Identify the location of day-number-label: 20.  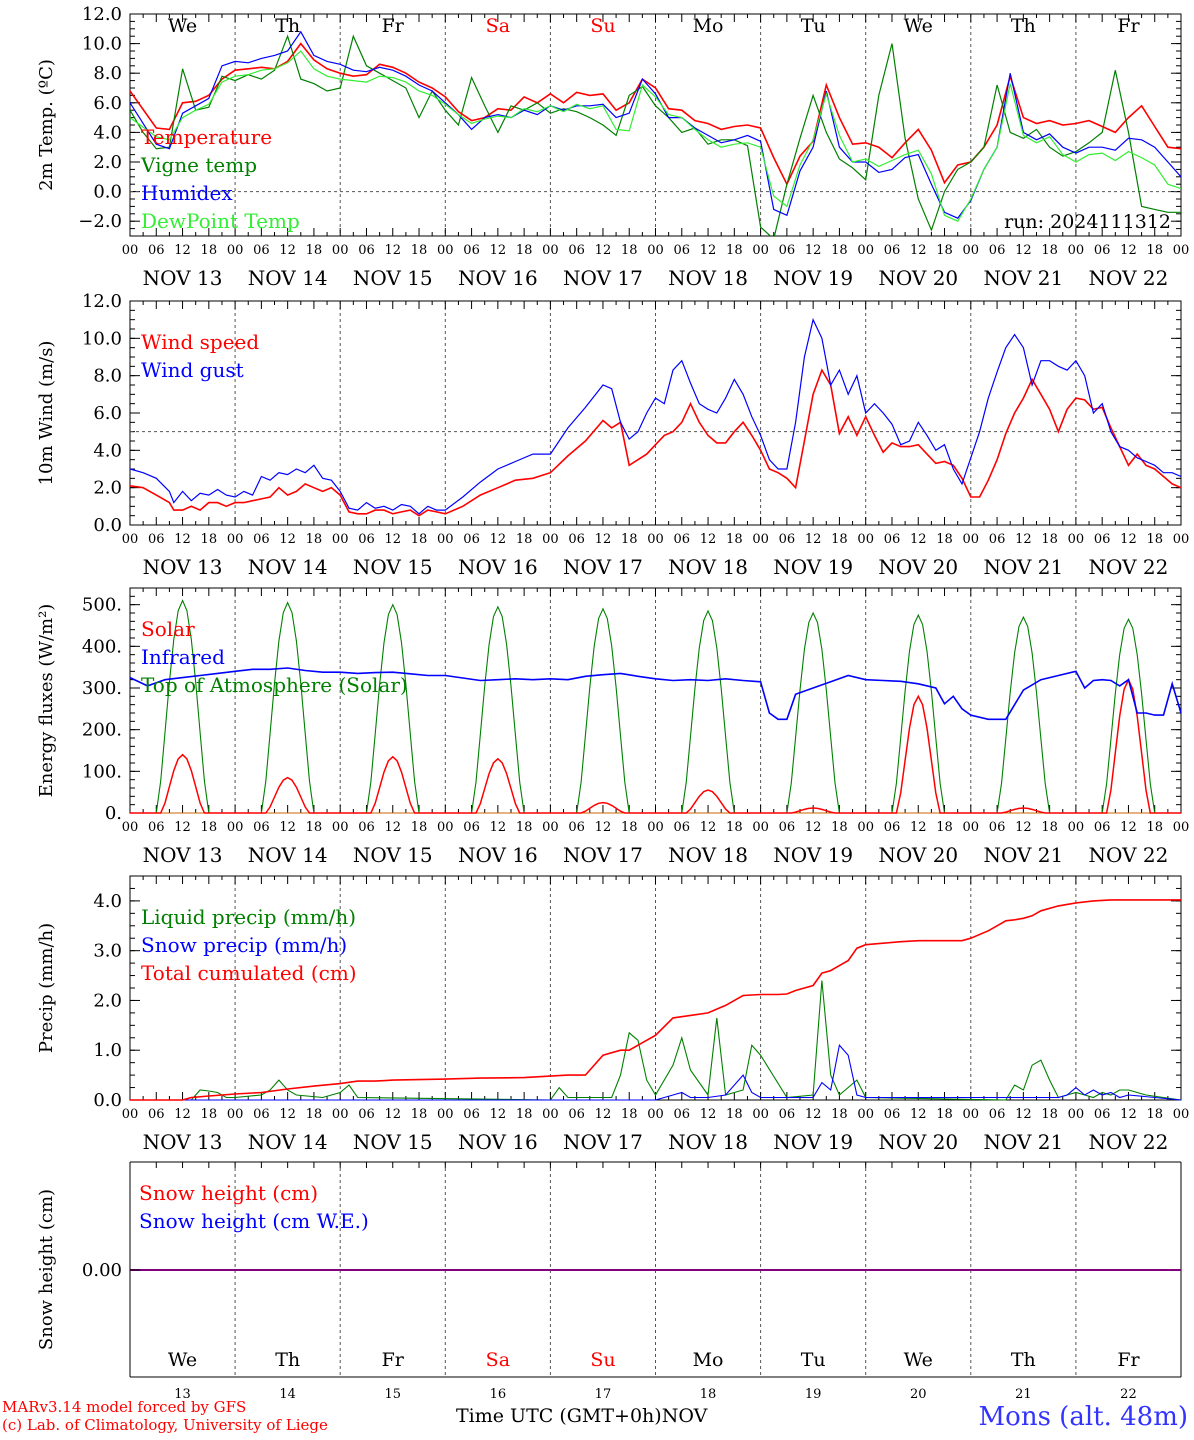
(918, 1394).